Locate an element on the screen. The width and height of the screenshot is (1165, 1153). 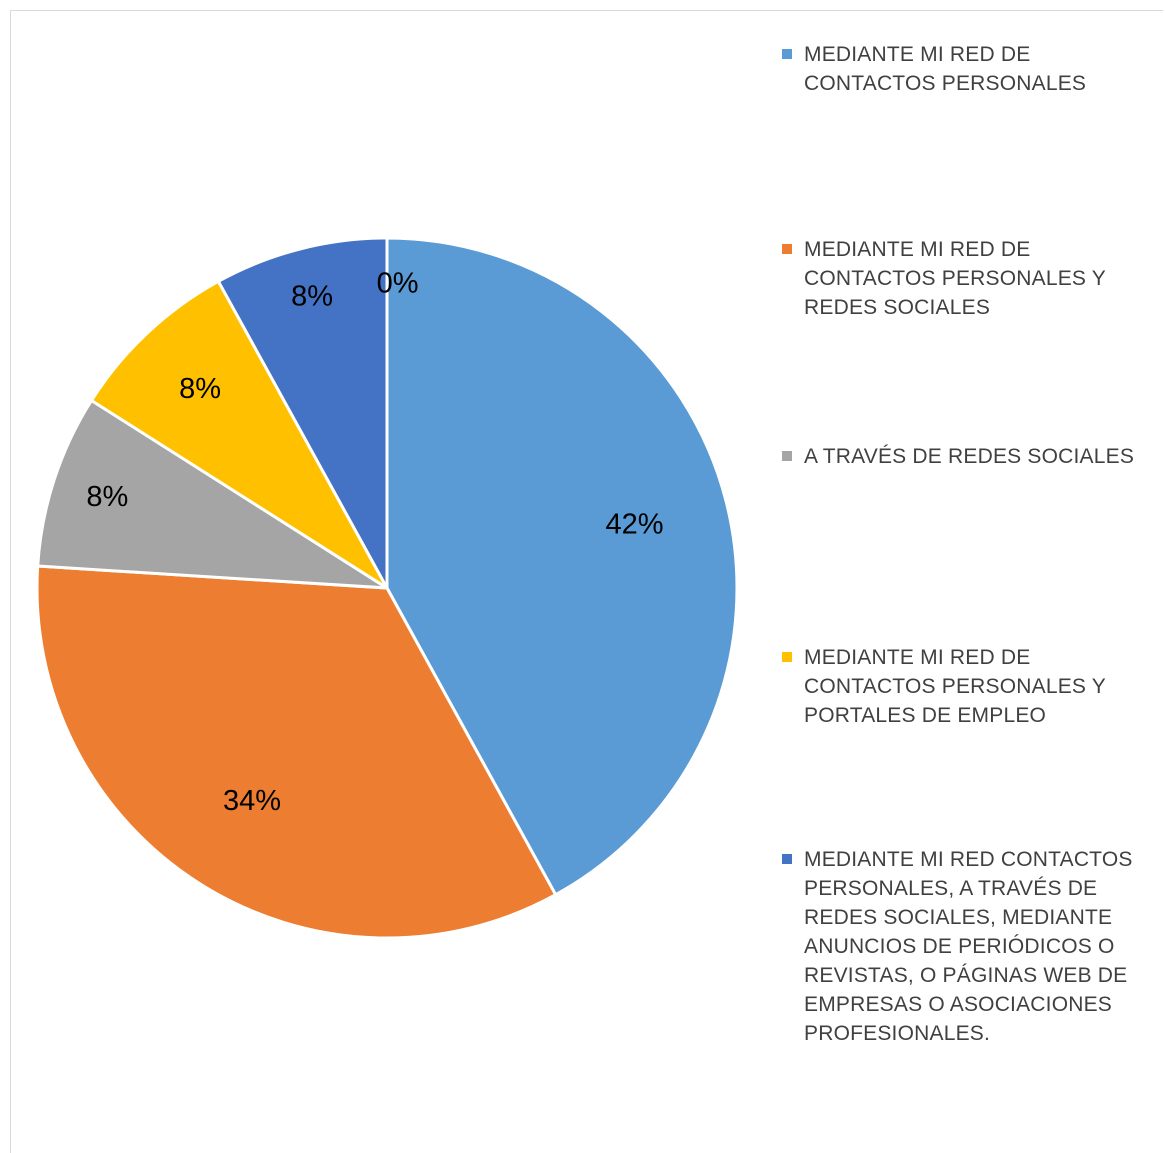
legend-label-3: A TRAVÉS DE REDES SOCIALES is located at coordinates (969, 456).